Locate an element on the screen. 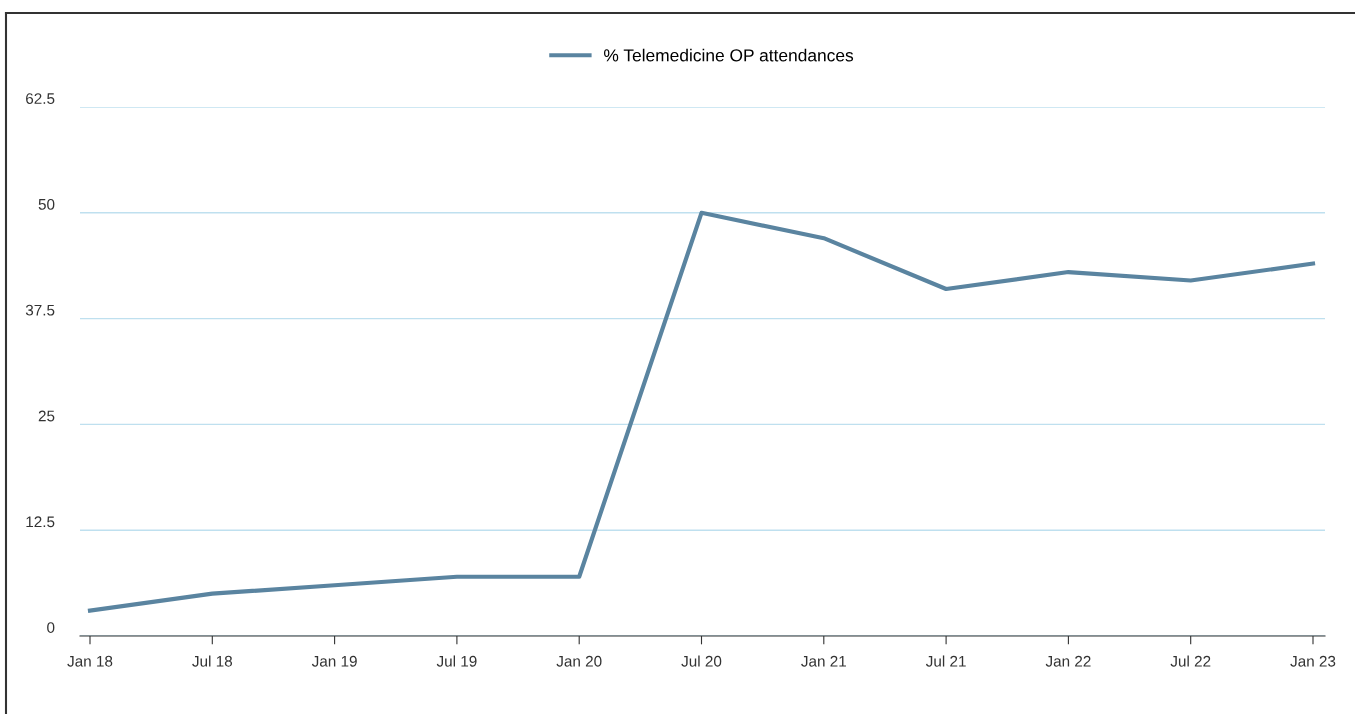 This screenshot has width=1355, height=714. y-tick-label: 50 is located at coordinates (46, 204).